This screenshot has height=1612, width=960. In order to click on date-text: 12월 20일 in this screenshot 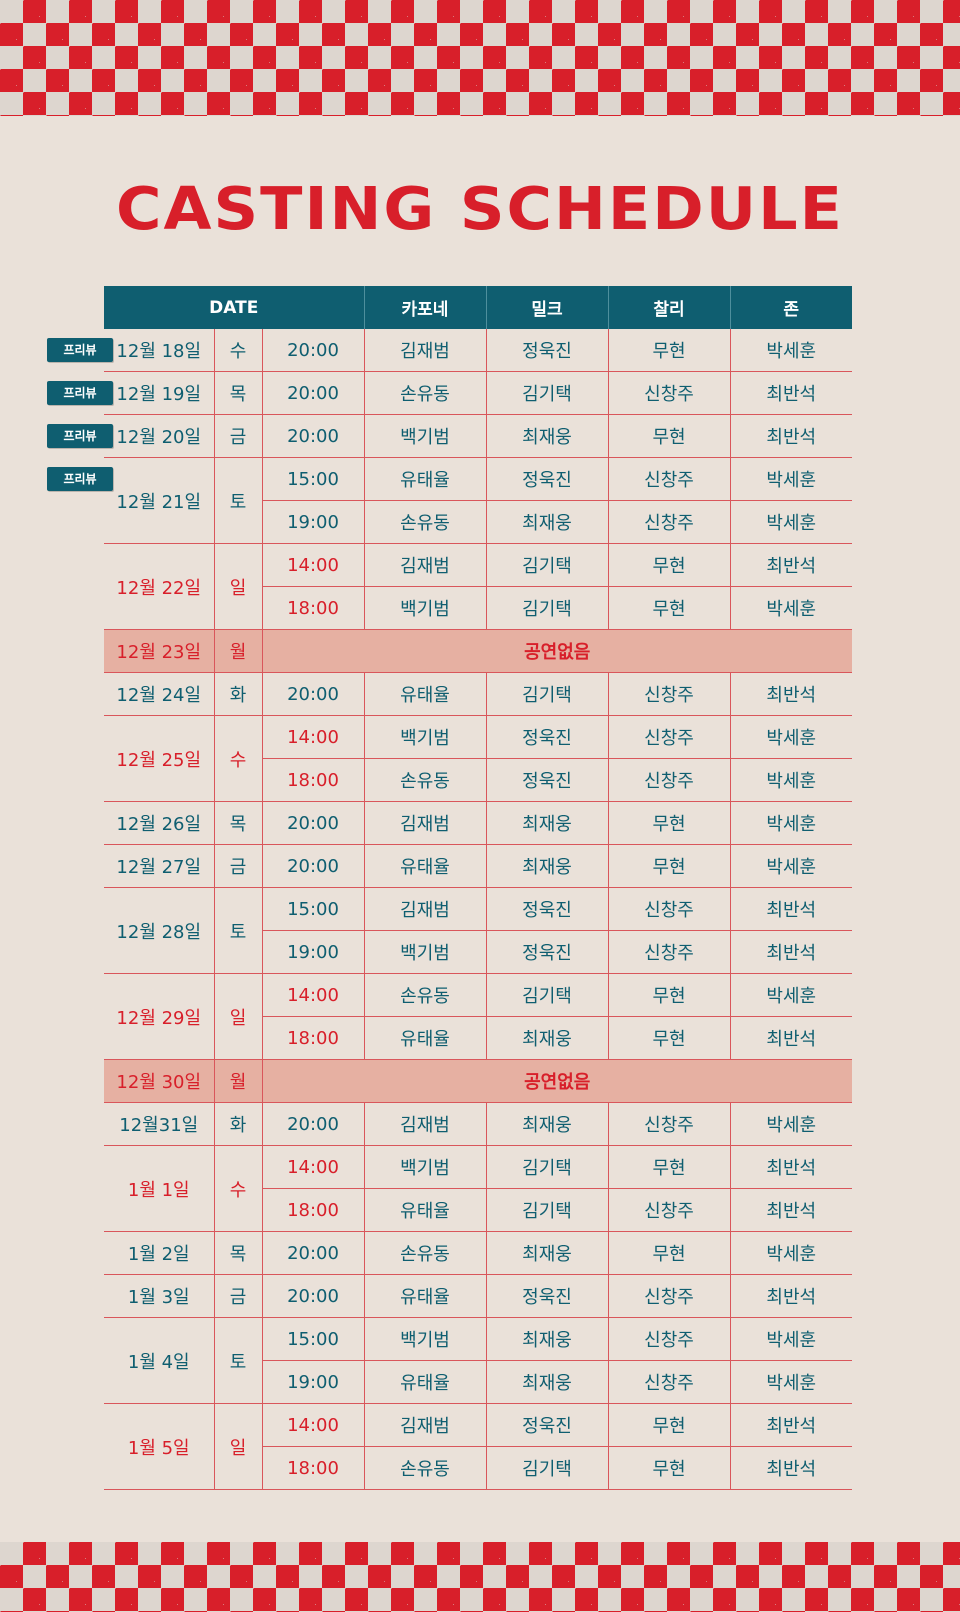, I will do `click(159, 437)`.